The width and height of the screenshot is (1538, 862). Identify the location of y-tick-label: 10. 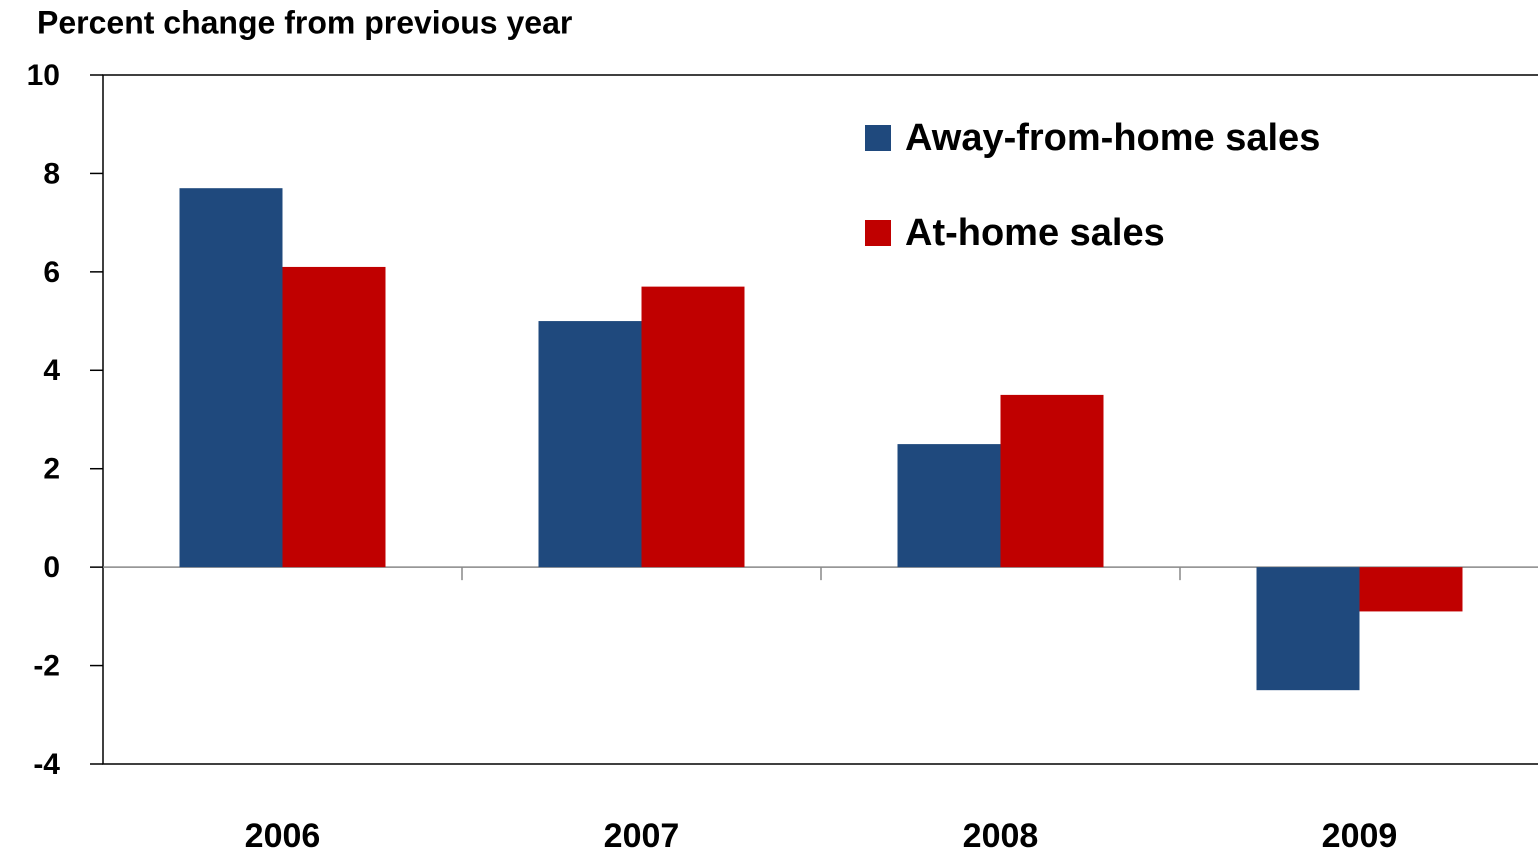
(43, 75).